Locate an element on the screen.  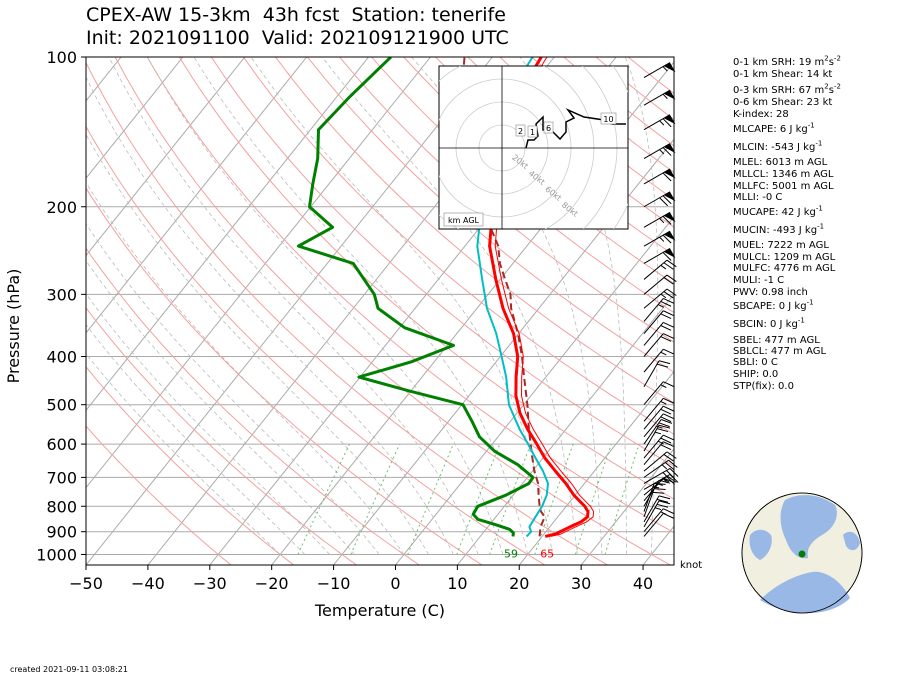
hodograph-height-label: 6 is located at coordinates (548, 128).